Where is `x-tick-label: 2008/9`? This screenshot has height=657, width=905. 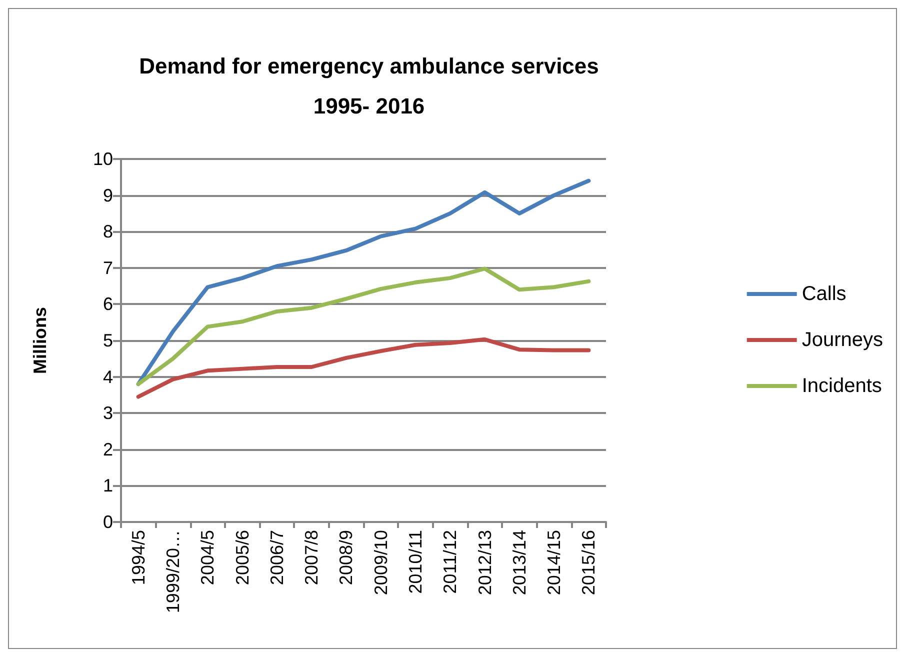
x-tick-label: 2008/9 is located at coordinates (346, 558).